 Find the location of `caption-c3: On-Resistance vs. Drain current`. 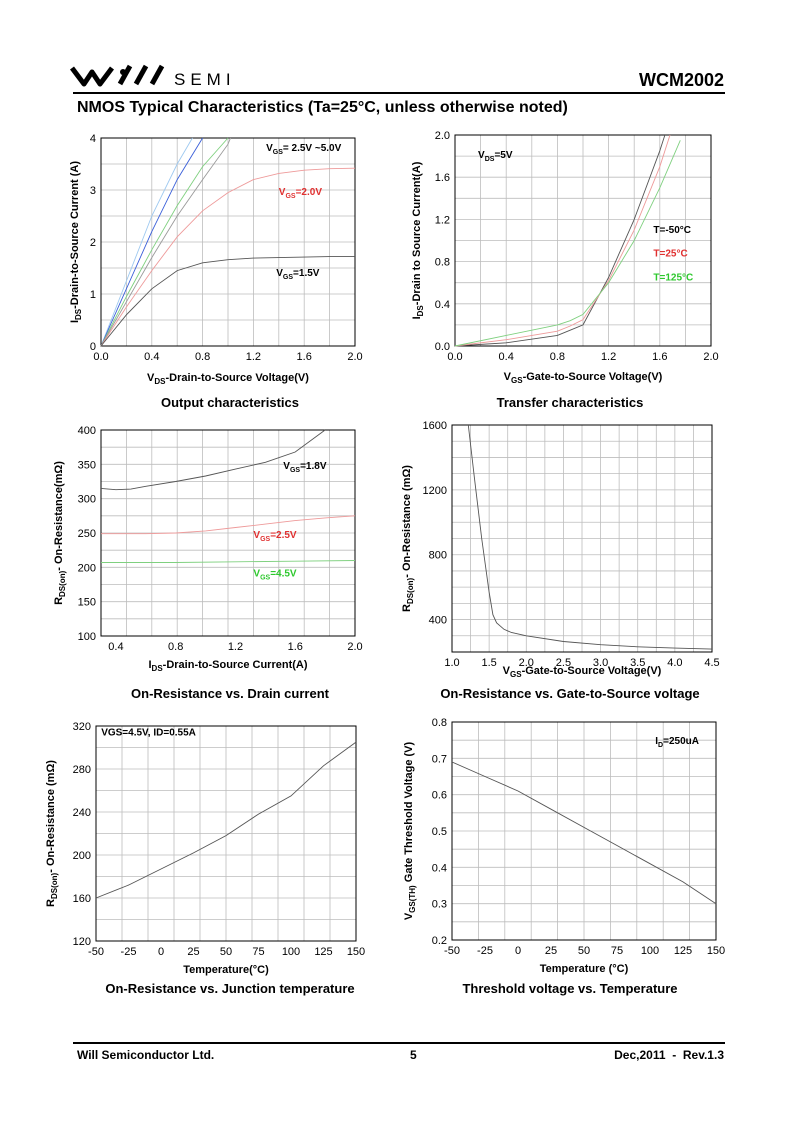

caption-c3: On-Resistance vs. Drain current is located at coordinates (230, 693).